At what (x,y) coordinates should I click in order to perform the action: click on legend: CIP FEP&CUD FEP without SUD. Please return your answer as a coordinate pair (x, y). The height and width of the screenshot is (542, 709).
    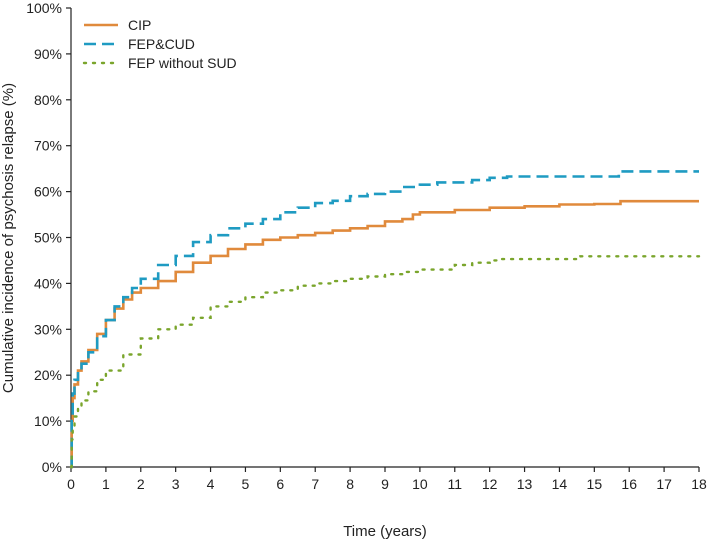
    Looking at the image, I should click on (159, 44).